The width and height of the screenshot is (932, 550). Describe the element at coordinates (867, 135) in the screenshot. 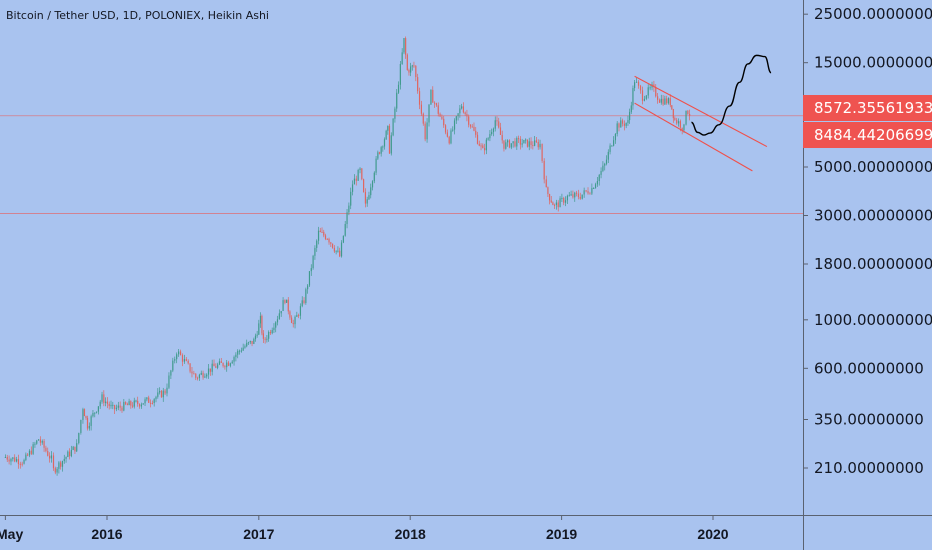

I see `price-tag: 8484.44206699` at that location.